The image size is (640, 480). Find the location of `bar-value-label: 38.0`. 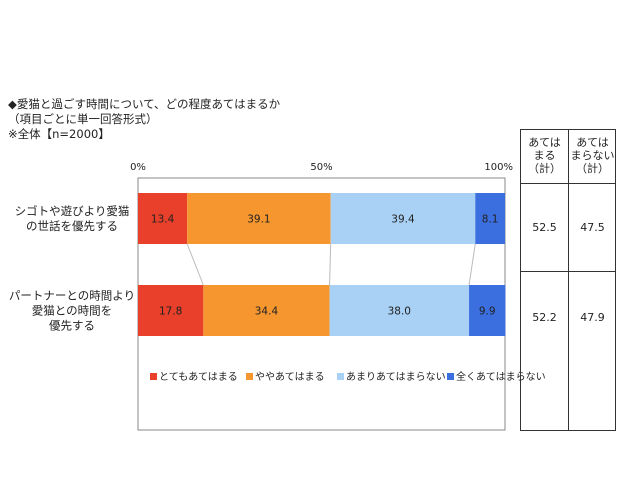

bar-value-label: 38.0 is located at coordinates (399, 312).